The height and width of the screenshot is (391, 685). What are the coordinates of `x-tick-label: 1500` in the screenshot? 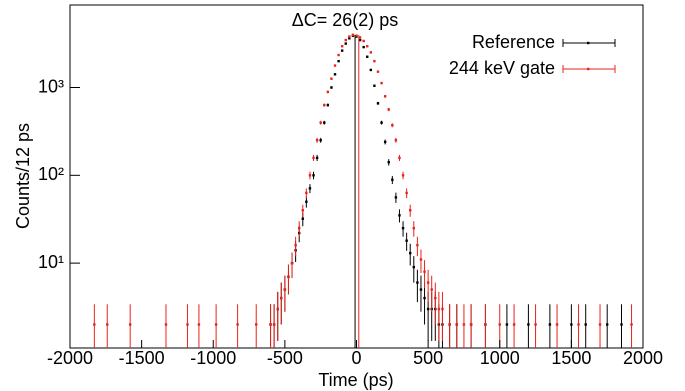 It's located at (571, 358).